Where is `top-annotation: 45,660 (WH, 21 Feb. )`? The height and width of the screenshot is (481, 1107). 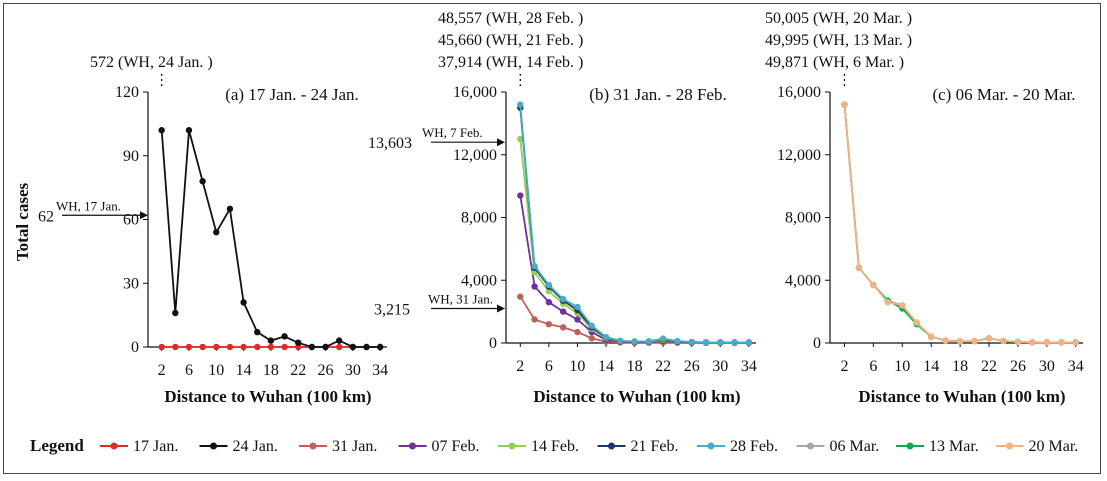 top-annotation: 45,660 (WH, 21 Feb. ) is located at coordinates (510, 40).